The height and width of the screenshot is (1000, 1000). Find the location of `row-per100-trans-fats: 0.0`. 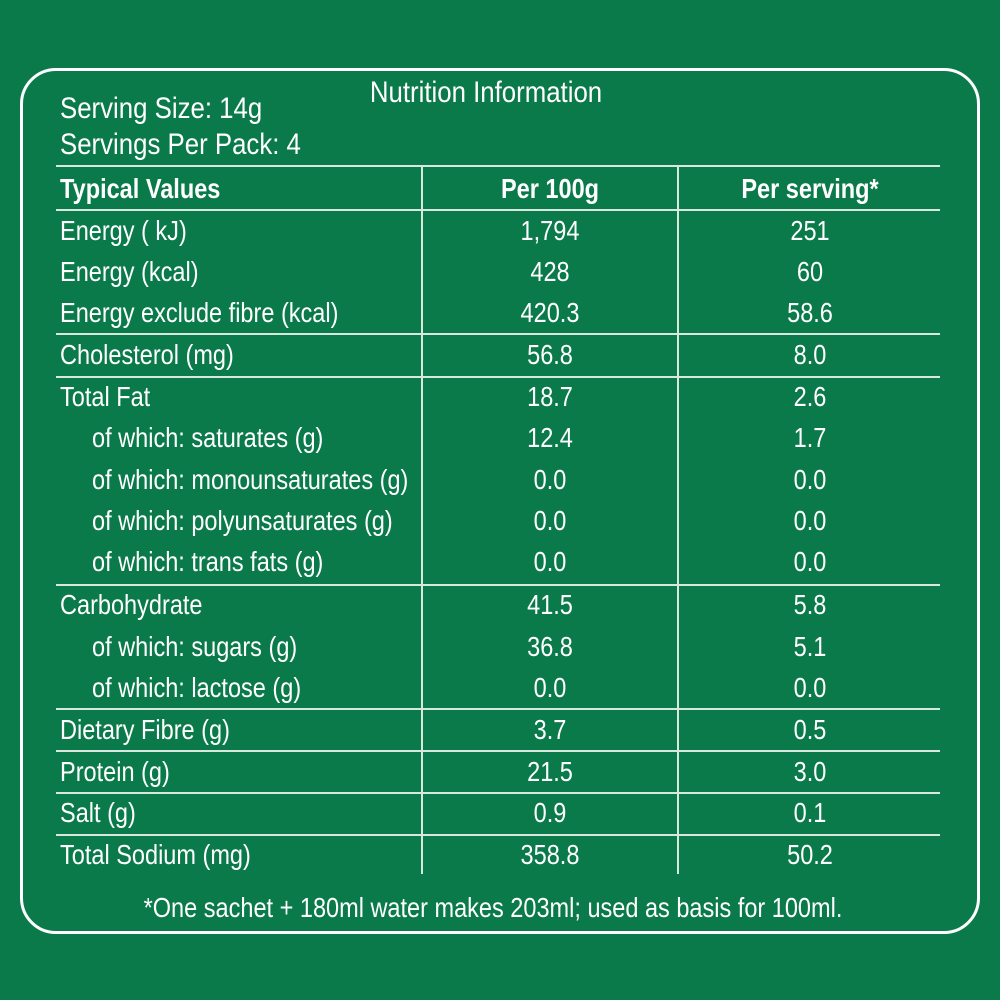

row-per100-trans-fats: 0.0 is located at coordinates (550, 561).